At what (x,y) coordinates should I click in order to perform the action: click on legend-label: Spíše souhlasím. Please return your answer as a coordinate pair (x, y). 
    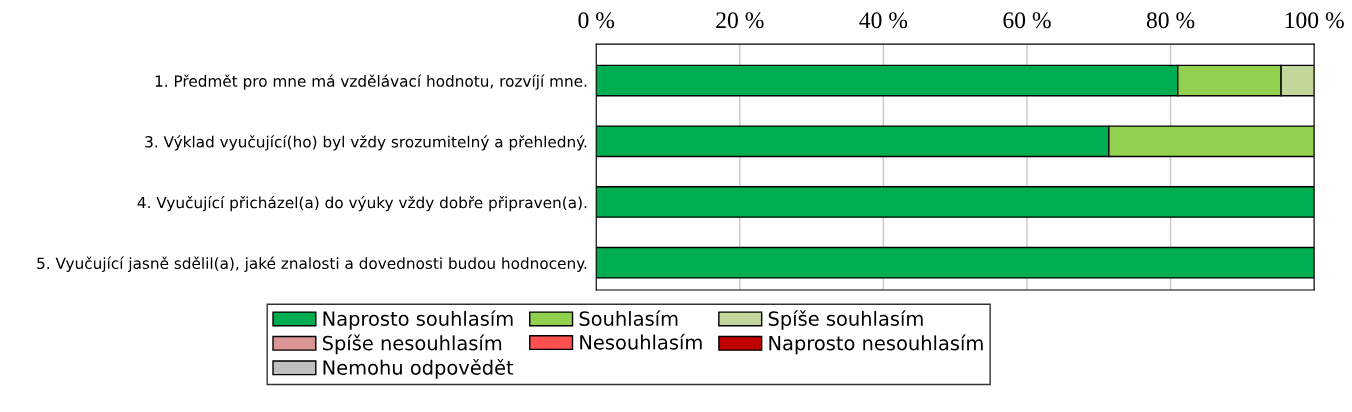
    Looking at the image, I should click on (845, 320).